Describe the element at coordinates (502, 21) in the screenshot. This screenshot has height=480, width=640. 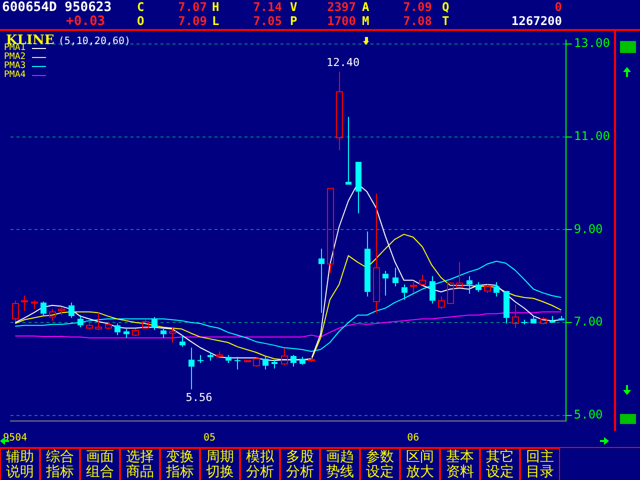
I see `text: T 1267200` at that location.